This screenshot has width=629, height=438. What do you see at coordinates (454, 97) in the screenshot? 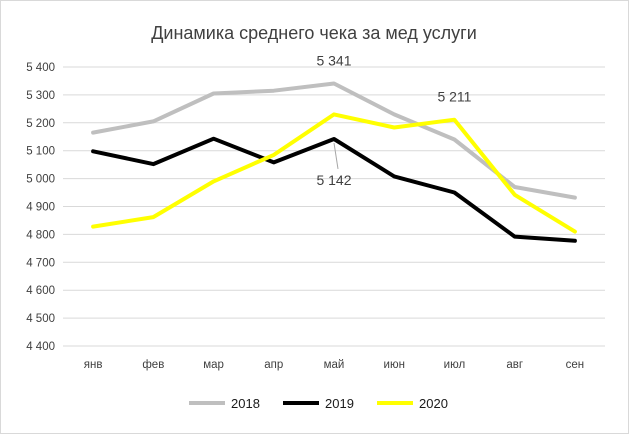
I see `data-label: 5 211` at bounding box center [454, 97].